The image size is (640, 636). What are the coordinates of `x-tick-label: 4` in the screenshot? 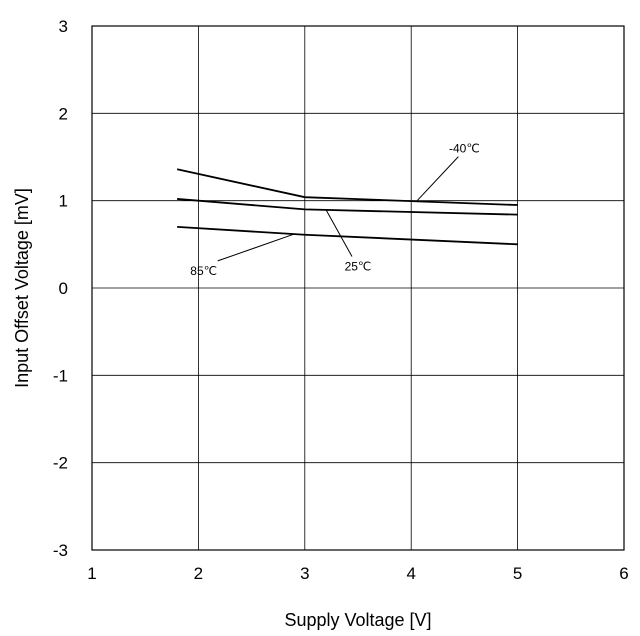 It's located at (410, 573).